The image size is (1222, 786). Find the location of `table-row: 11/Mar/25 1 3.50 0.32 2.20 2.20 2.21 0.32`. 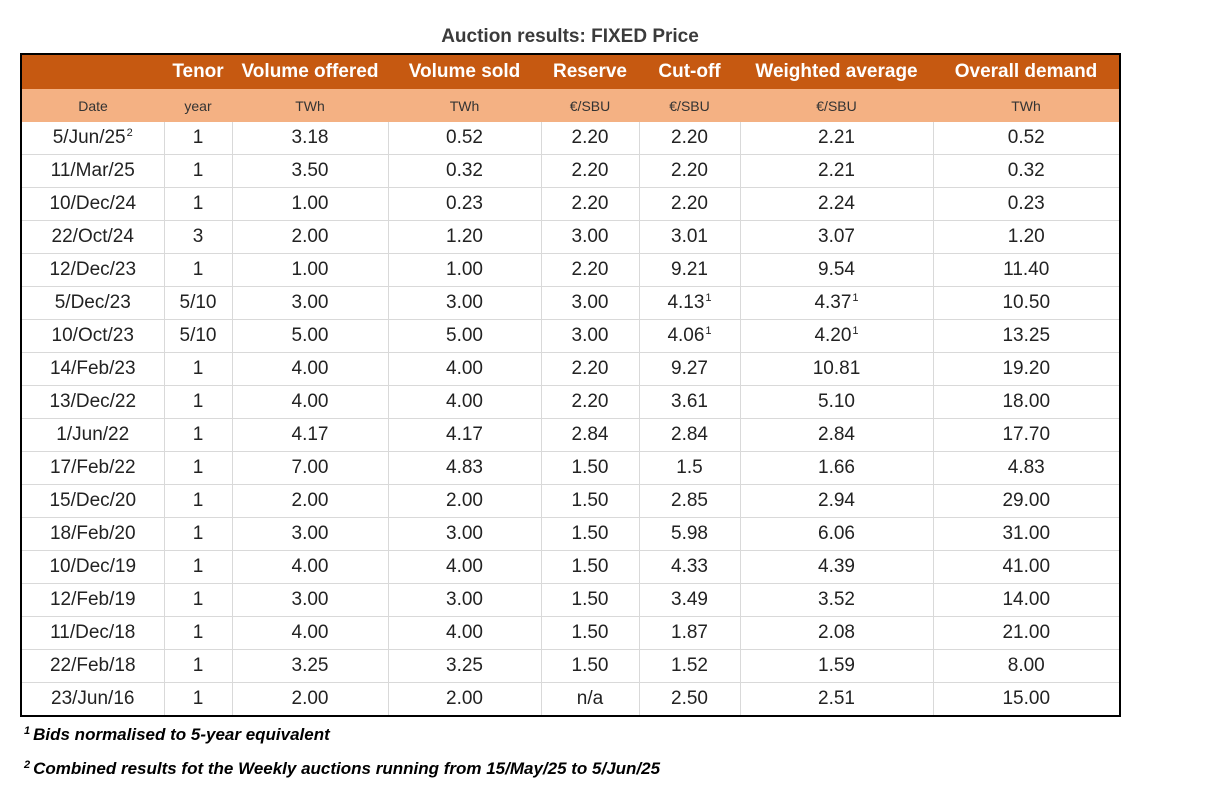

table-row: 11/Mar/25 1 3.50 0.32 2.20 2.20 2.21 0.32 is located at coordinates (570, 171).